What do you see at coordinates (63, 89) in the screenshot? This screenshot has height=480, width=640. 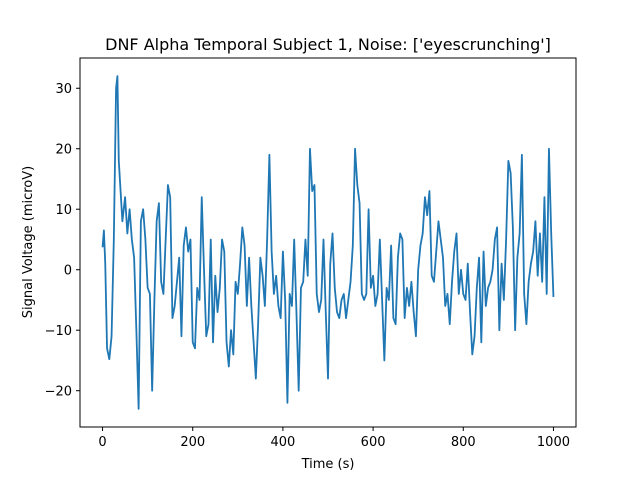 I see `y-tick-label: 30` at bounding box center [63, 89].